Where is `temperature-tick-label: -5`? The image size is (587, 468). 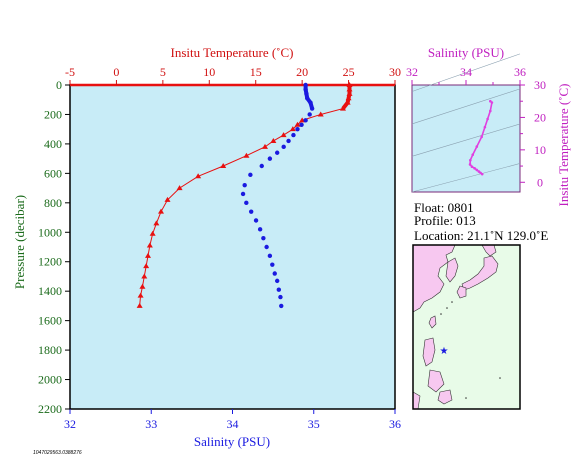
temperature-tick-label: -5 is located at coordinates (70, 72).